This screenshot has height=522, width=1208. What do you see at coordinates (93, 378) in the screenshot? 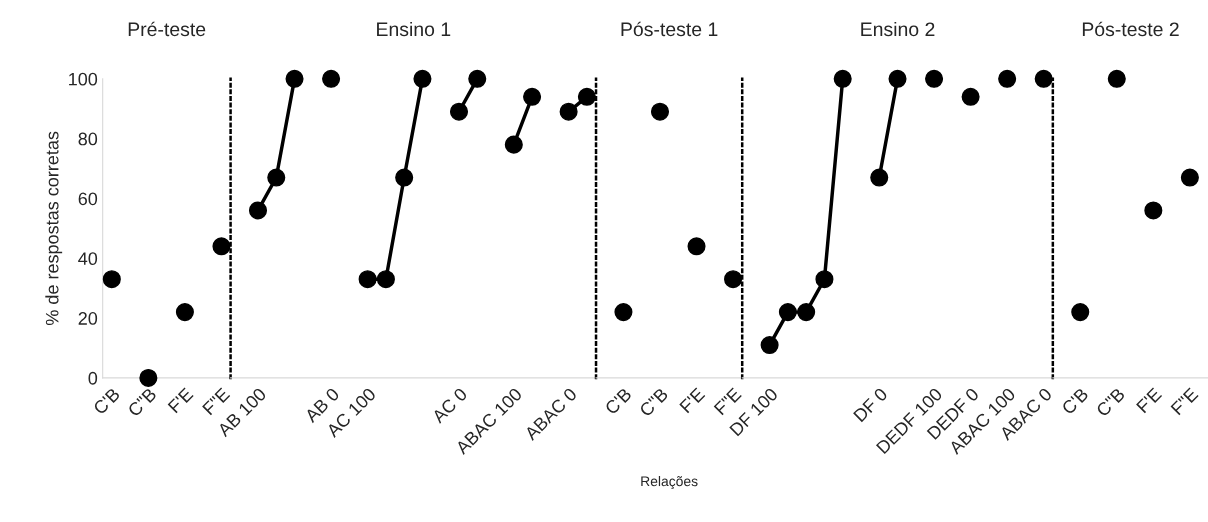
I see `y-tick-label: 0` at bounding box center [93, 378].